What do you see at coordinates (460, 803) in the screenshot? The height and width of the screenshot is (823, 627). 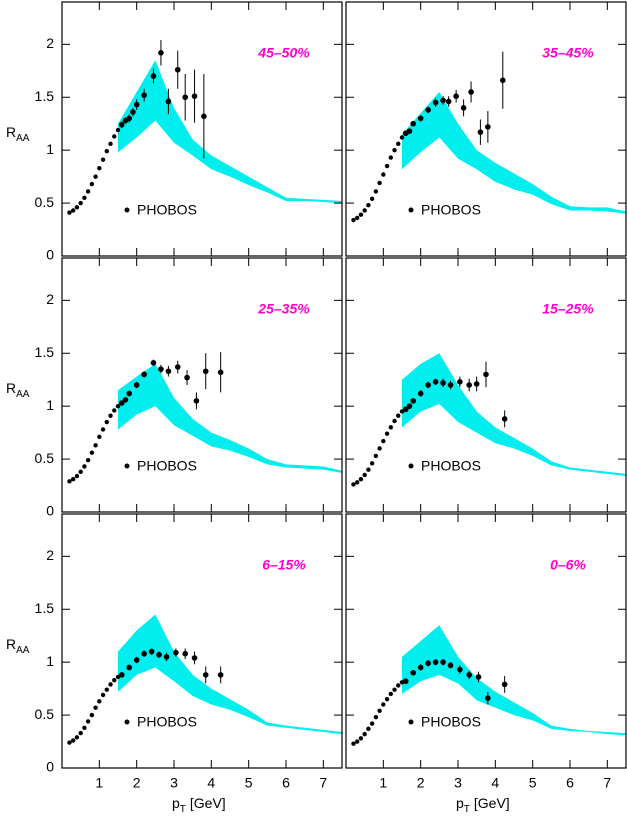 I see `x-label-main: p` at bounding box center [460, 803].